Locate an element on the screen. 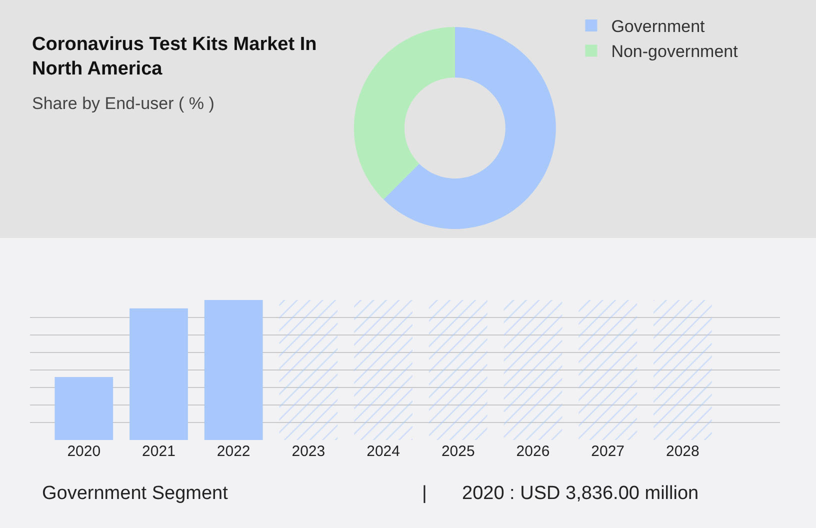 This screenshot has height=528, width=816. text: Coronavirus Test Kits Market In North America is located at coordinates (174, 57).